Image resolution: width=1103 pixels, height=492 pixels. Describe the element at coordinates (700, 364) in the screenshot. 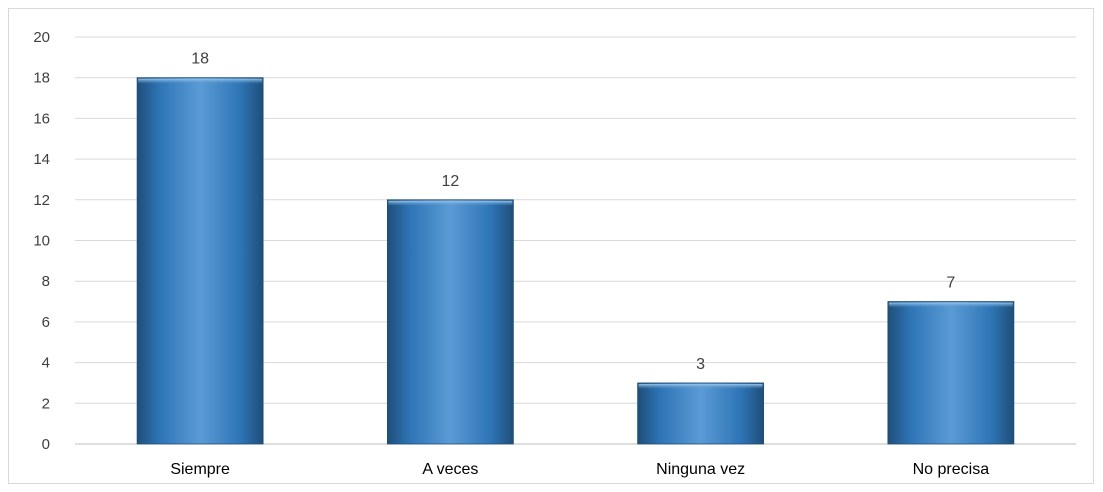

I see `data-label: 3` at that location.